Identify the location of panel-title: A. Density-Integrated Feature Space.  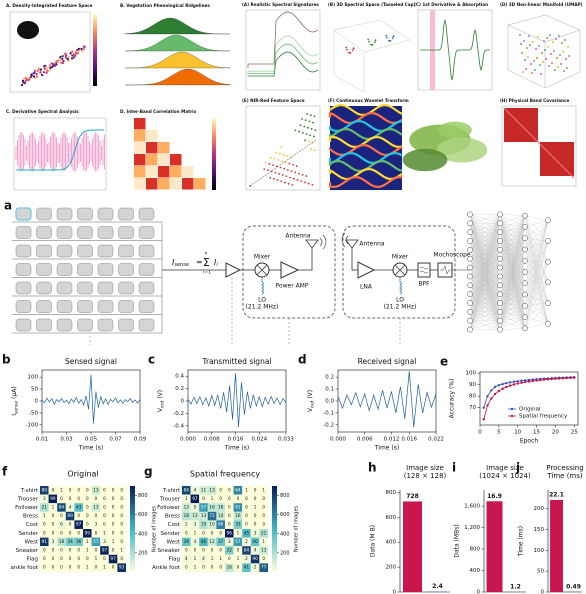
(49, 5).